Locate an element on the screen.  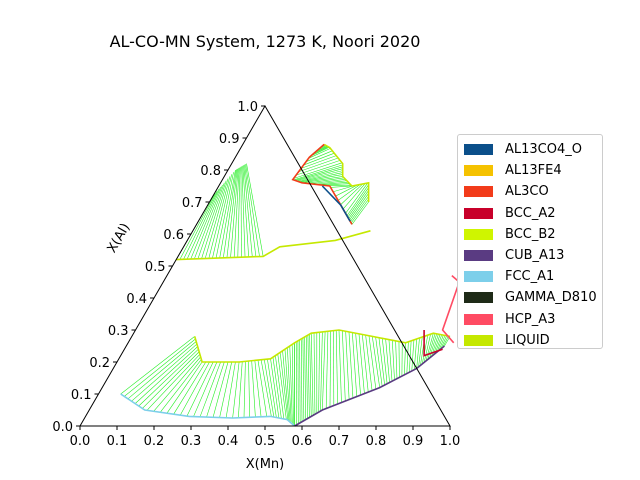
x-axis-ticks: 0.0 0.1 0.2 0.3 0.4 0.5 0.6 0.7 0.8 0.9 1.0 is located at coordinates (265, 437).